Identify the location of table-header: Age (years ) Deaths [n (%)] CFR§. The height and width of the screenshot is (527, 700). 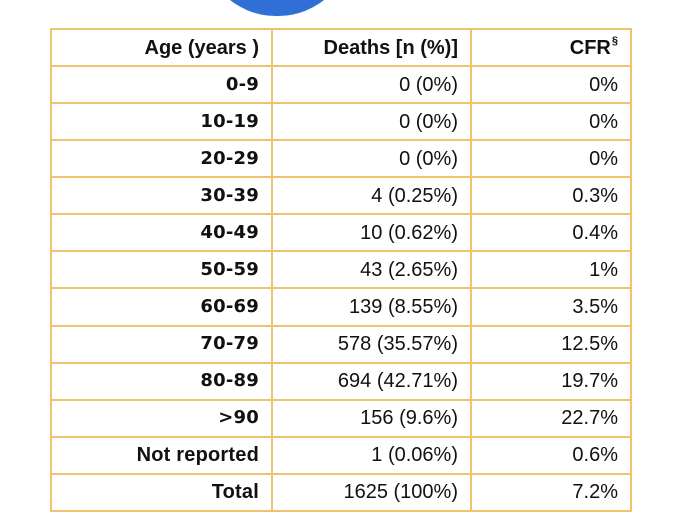
(341, 47).